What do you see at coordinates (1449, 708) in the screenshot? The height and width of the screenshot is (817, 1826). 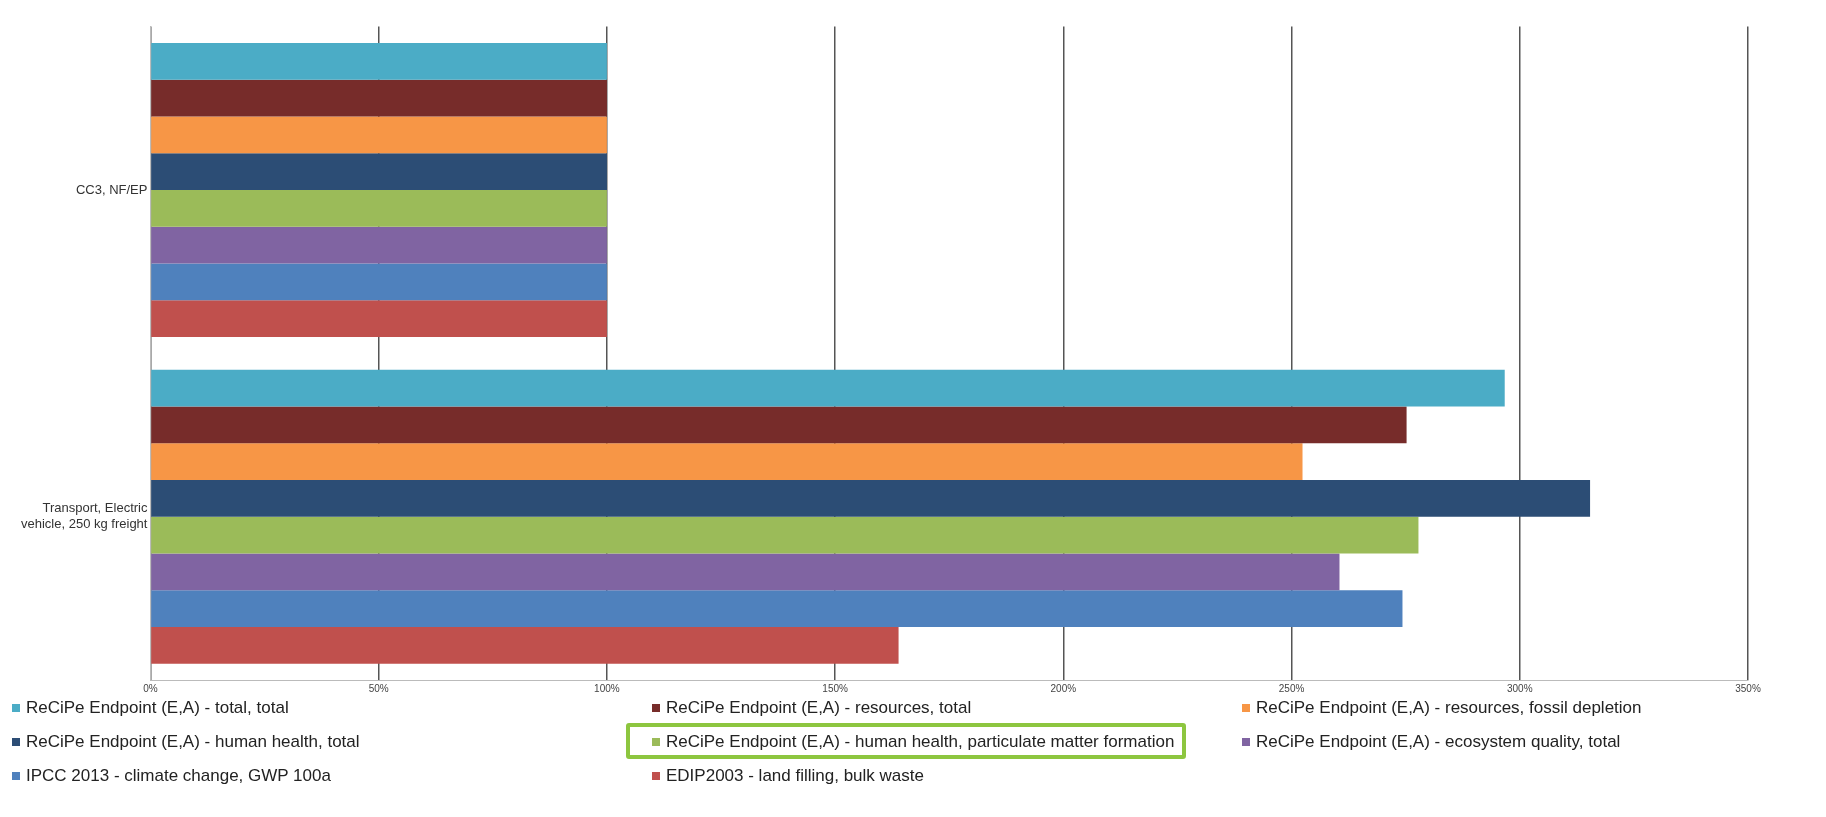 I see `legend-label: ReCiPe Endpoint (E,A) - resources, fossil depletion` at bounding box center [1449, 708].